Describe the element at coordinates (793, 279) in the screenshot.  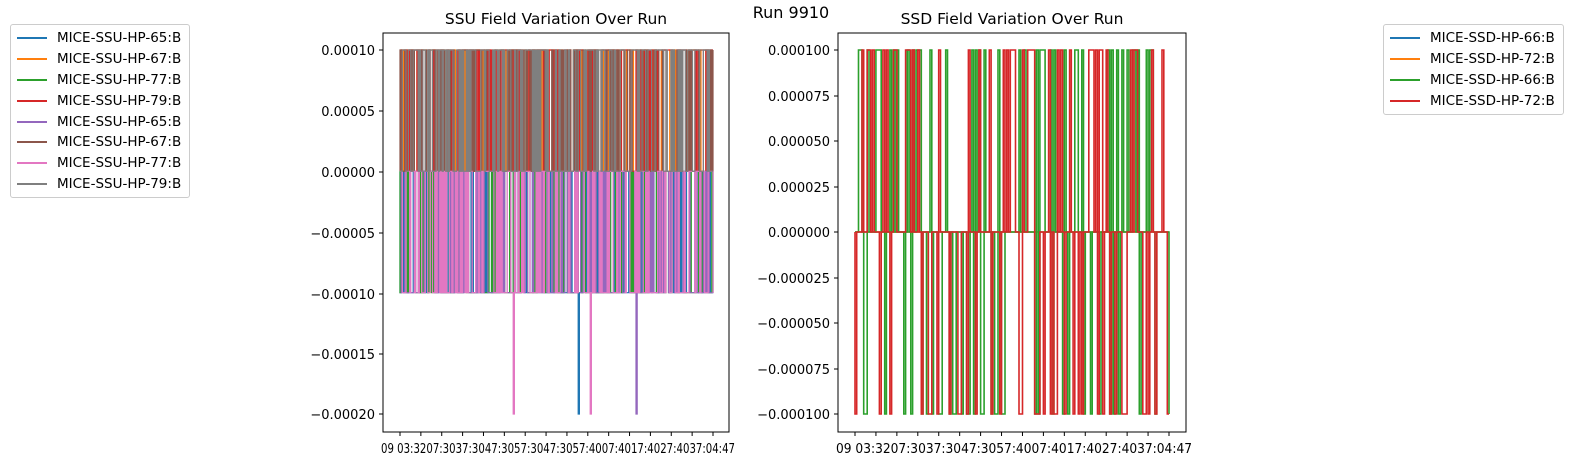
I see `y-tick-label: −0.000025` at that location.